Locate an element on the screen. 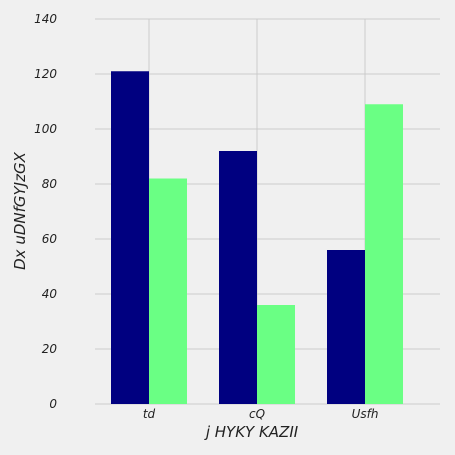 This screenshot has width=455, height=455. x-tick-label: Usfh is located at coordinates (365, 414).